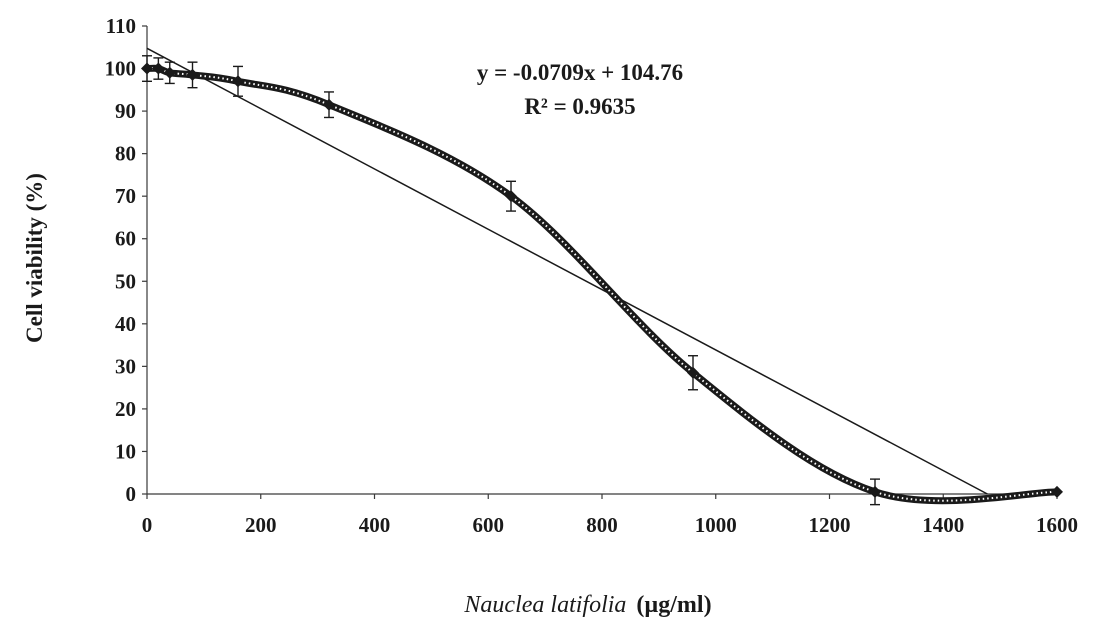 This screenshot has height=628, width=1094. I want to click on x-tick-label: 1200, so click(830, 525).